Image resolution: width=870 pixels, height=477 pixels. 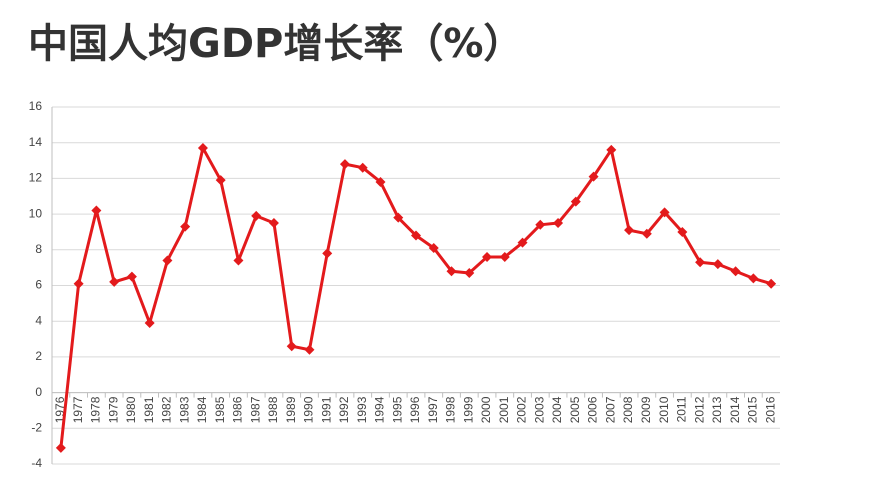 I want to click on y-tick-label: 2, so click(x=38, y=356).